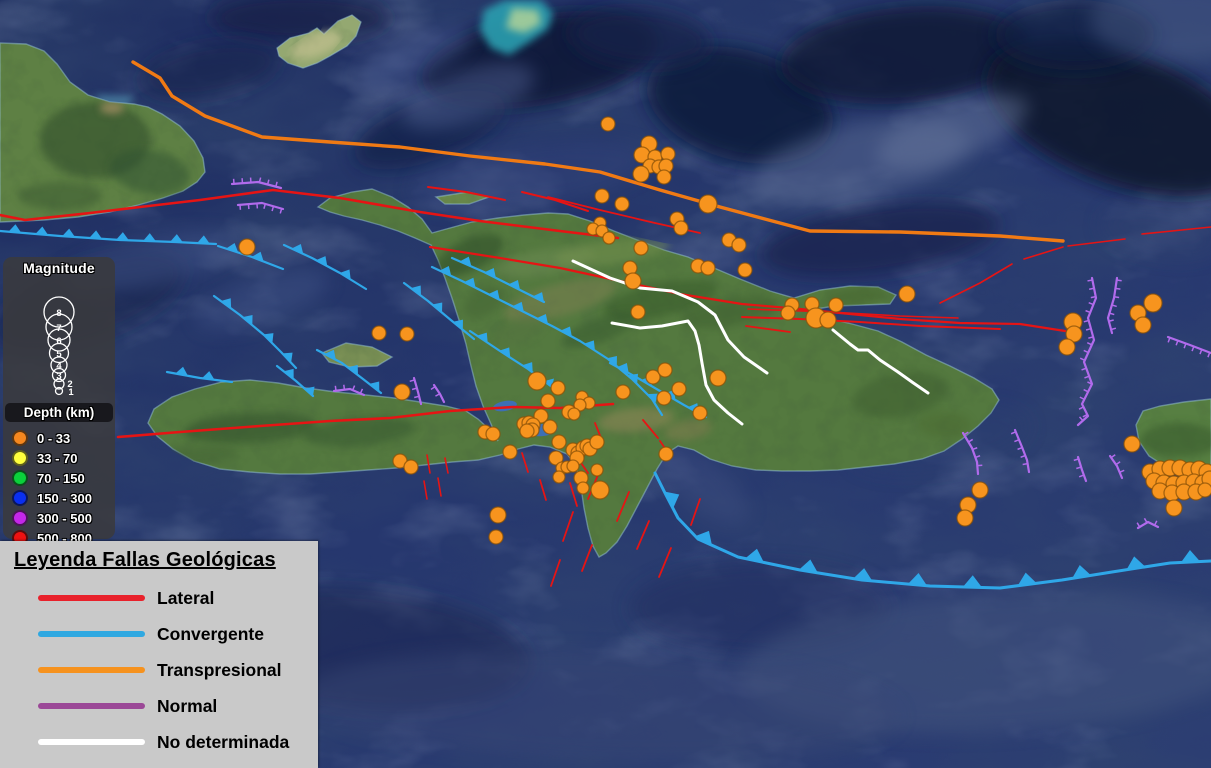 The width and height of the screenshot is (1211, 768). What do you see at coordinates (219, 669) in the screenshot?
I see `fault-type-label: Transpresional` at bounding box center [219, 669].